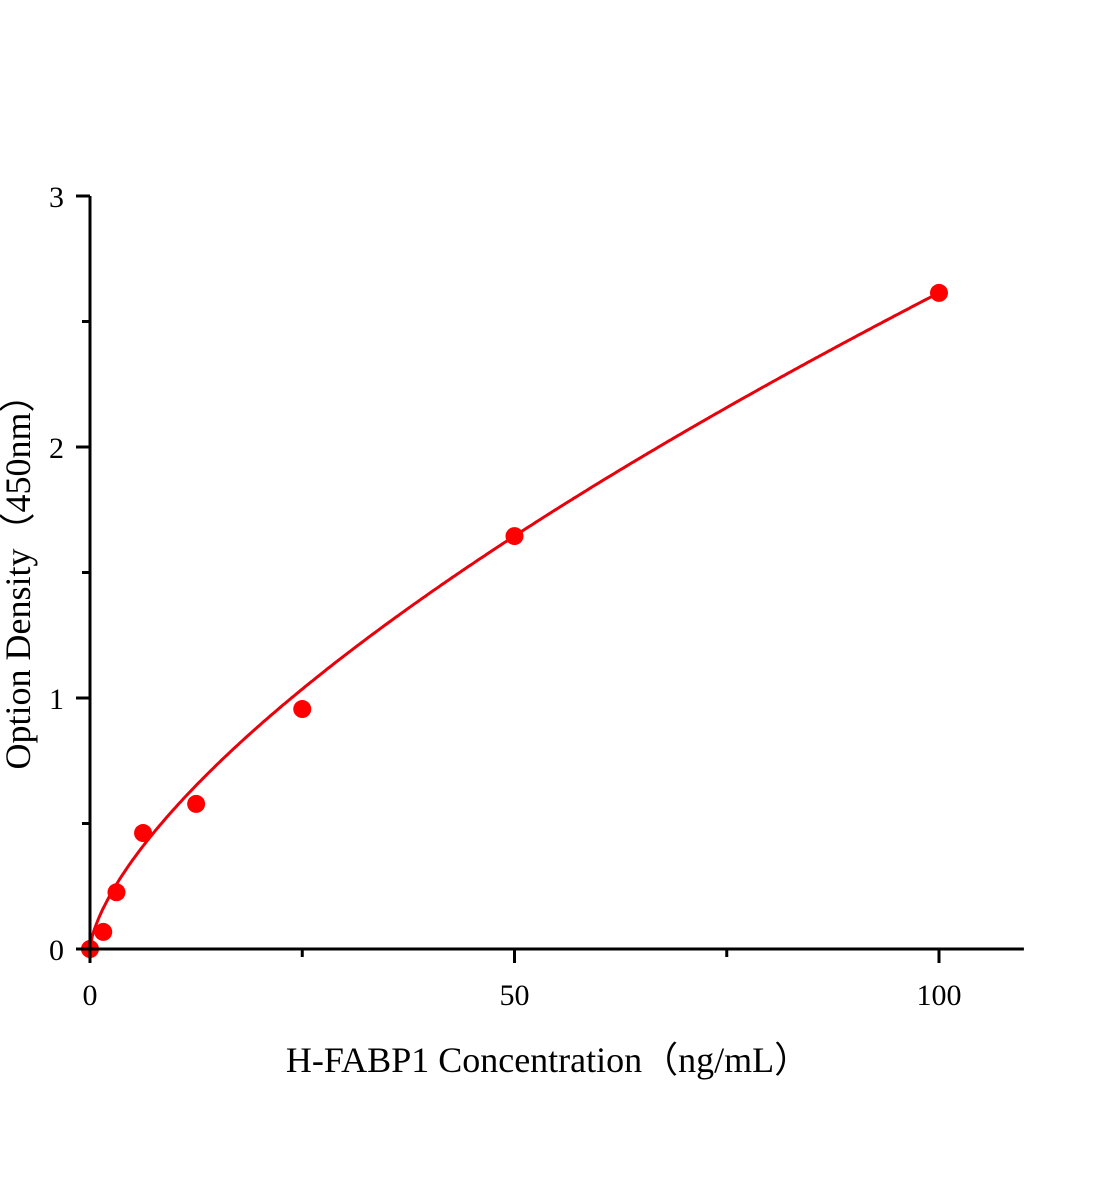  What do you see at coordinates (515, 995) in the screenshot?
I see `x-tick-label: 50` at bounding box center [515, 995].